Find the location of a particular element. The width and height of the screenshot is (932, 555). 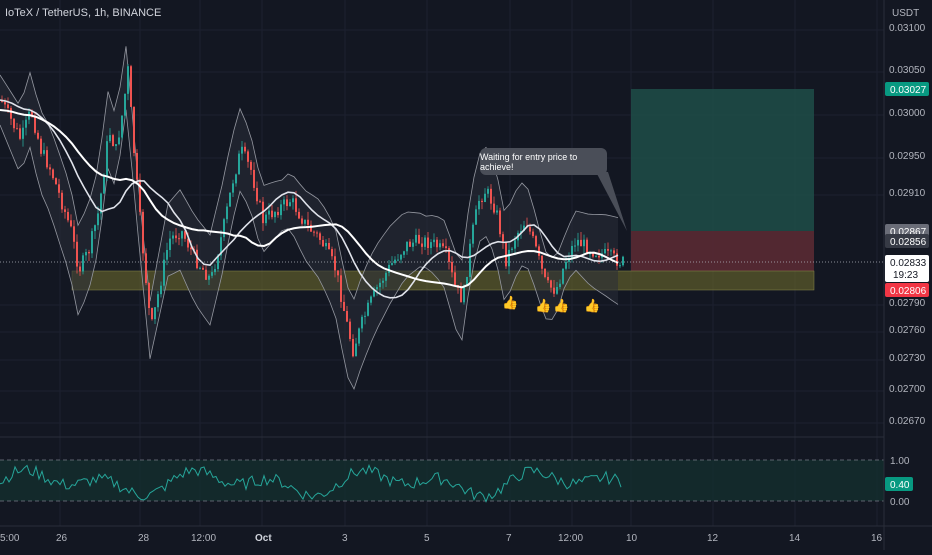

stop-price-badge is located at coordinates (907, 290).